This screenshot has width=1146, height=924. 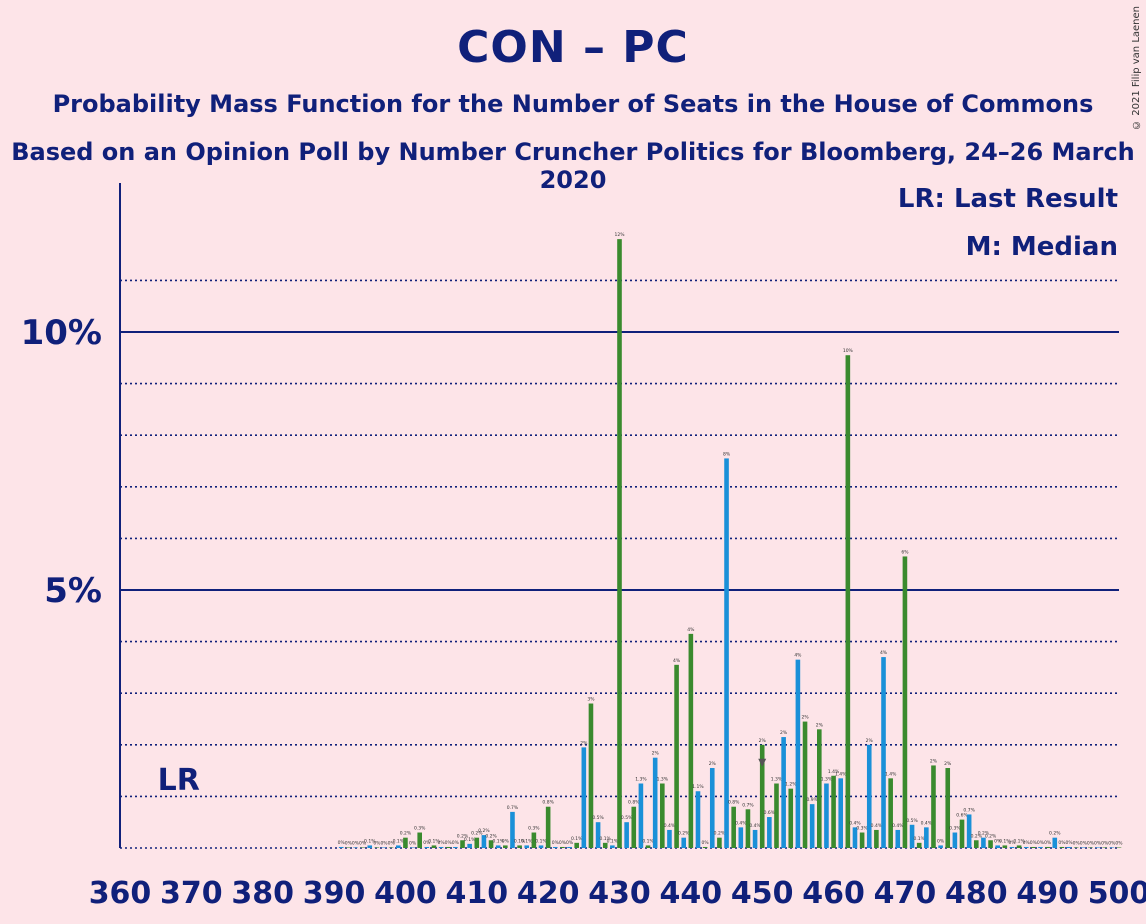 I want to click on bar-value-label: 1.1%, so click(x=698, y=787).